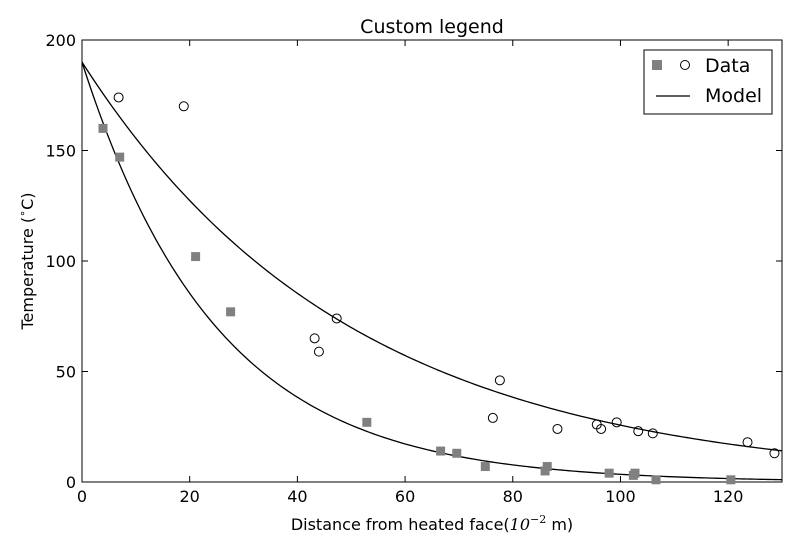 This screenshot has width=800, height=550. What do you see at coordinates (657, 65) in the screenshot?
I see `legend-data-square-marker` at bounding box center [657, 65].